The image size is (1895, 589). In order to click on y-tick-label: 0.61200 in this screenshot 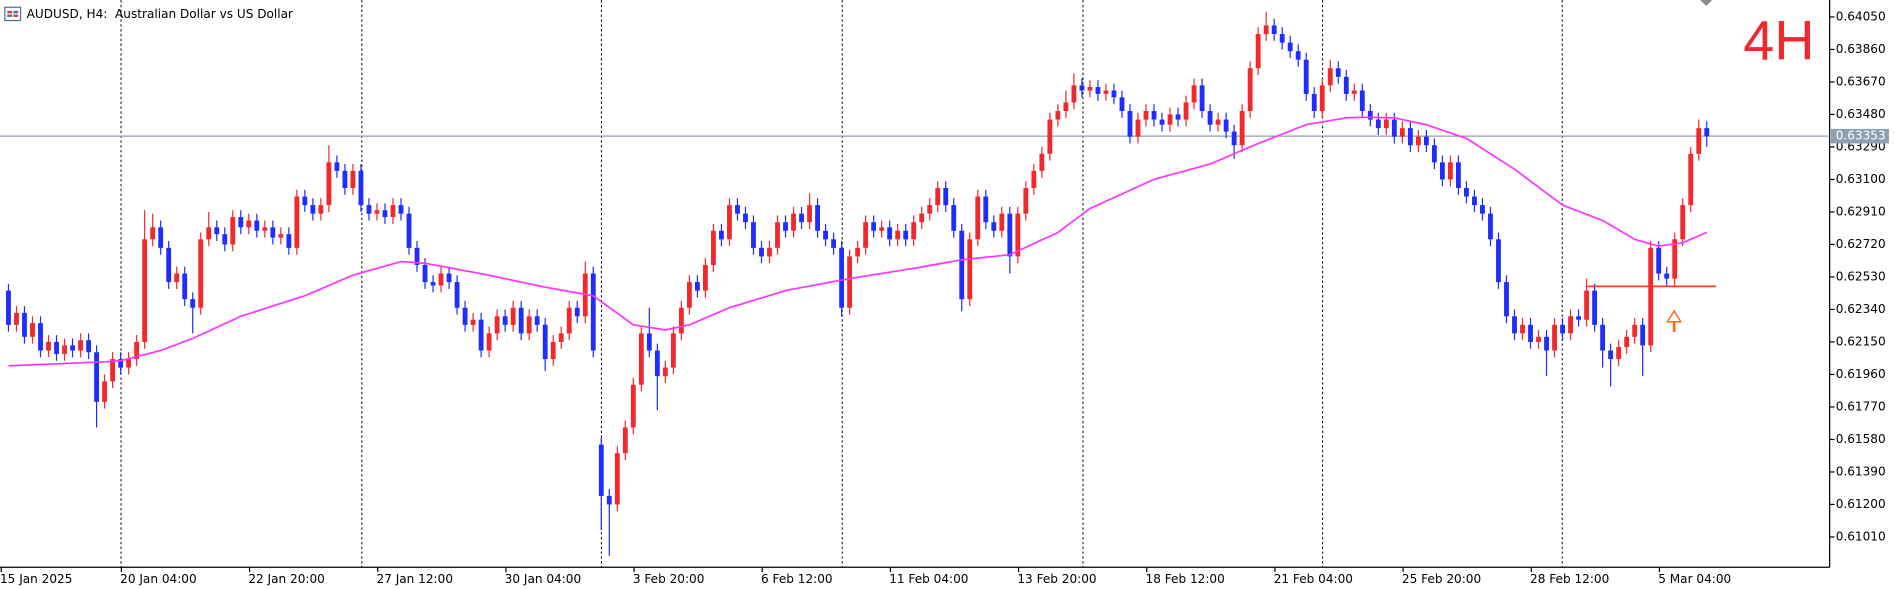, I will do `click(1861, 504)`.